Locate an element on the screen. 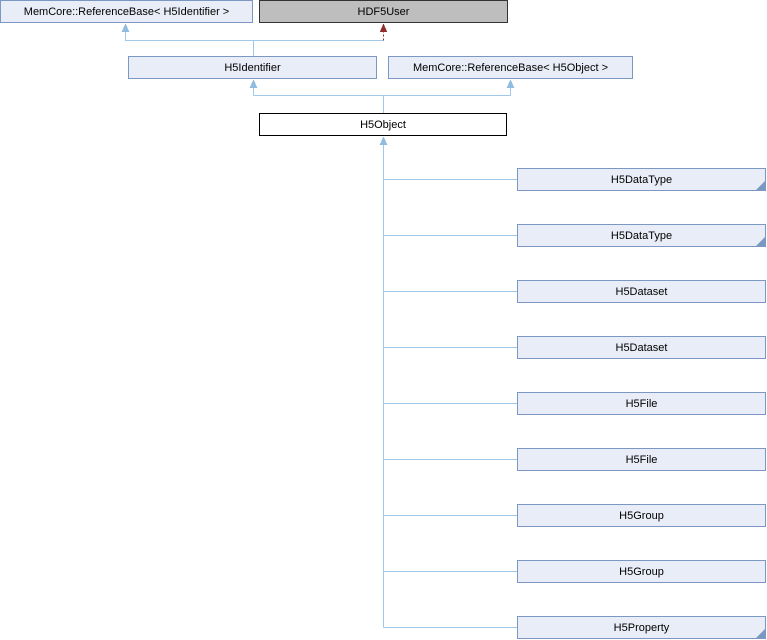  class-node-label: MemCore::ReferenceBase< H5Identifier > is located at coordinates (126, 11).